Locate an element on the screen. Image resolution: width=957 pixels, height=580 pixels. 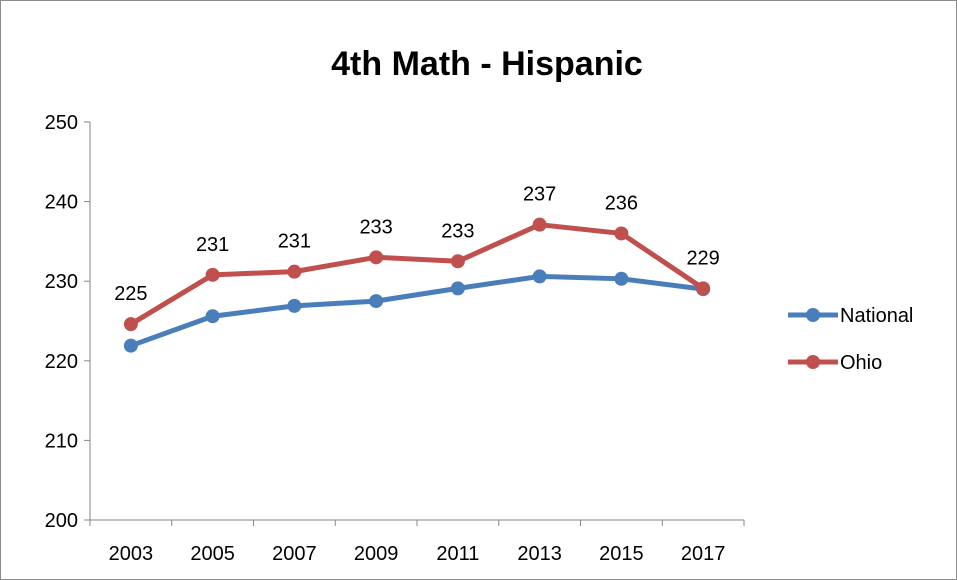
series-line-ohio is located at coordinates (417, 274).